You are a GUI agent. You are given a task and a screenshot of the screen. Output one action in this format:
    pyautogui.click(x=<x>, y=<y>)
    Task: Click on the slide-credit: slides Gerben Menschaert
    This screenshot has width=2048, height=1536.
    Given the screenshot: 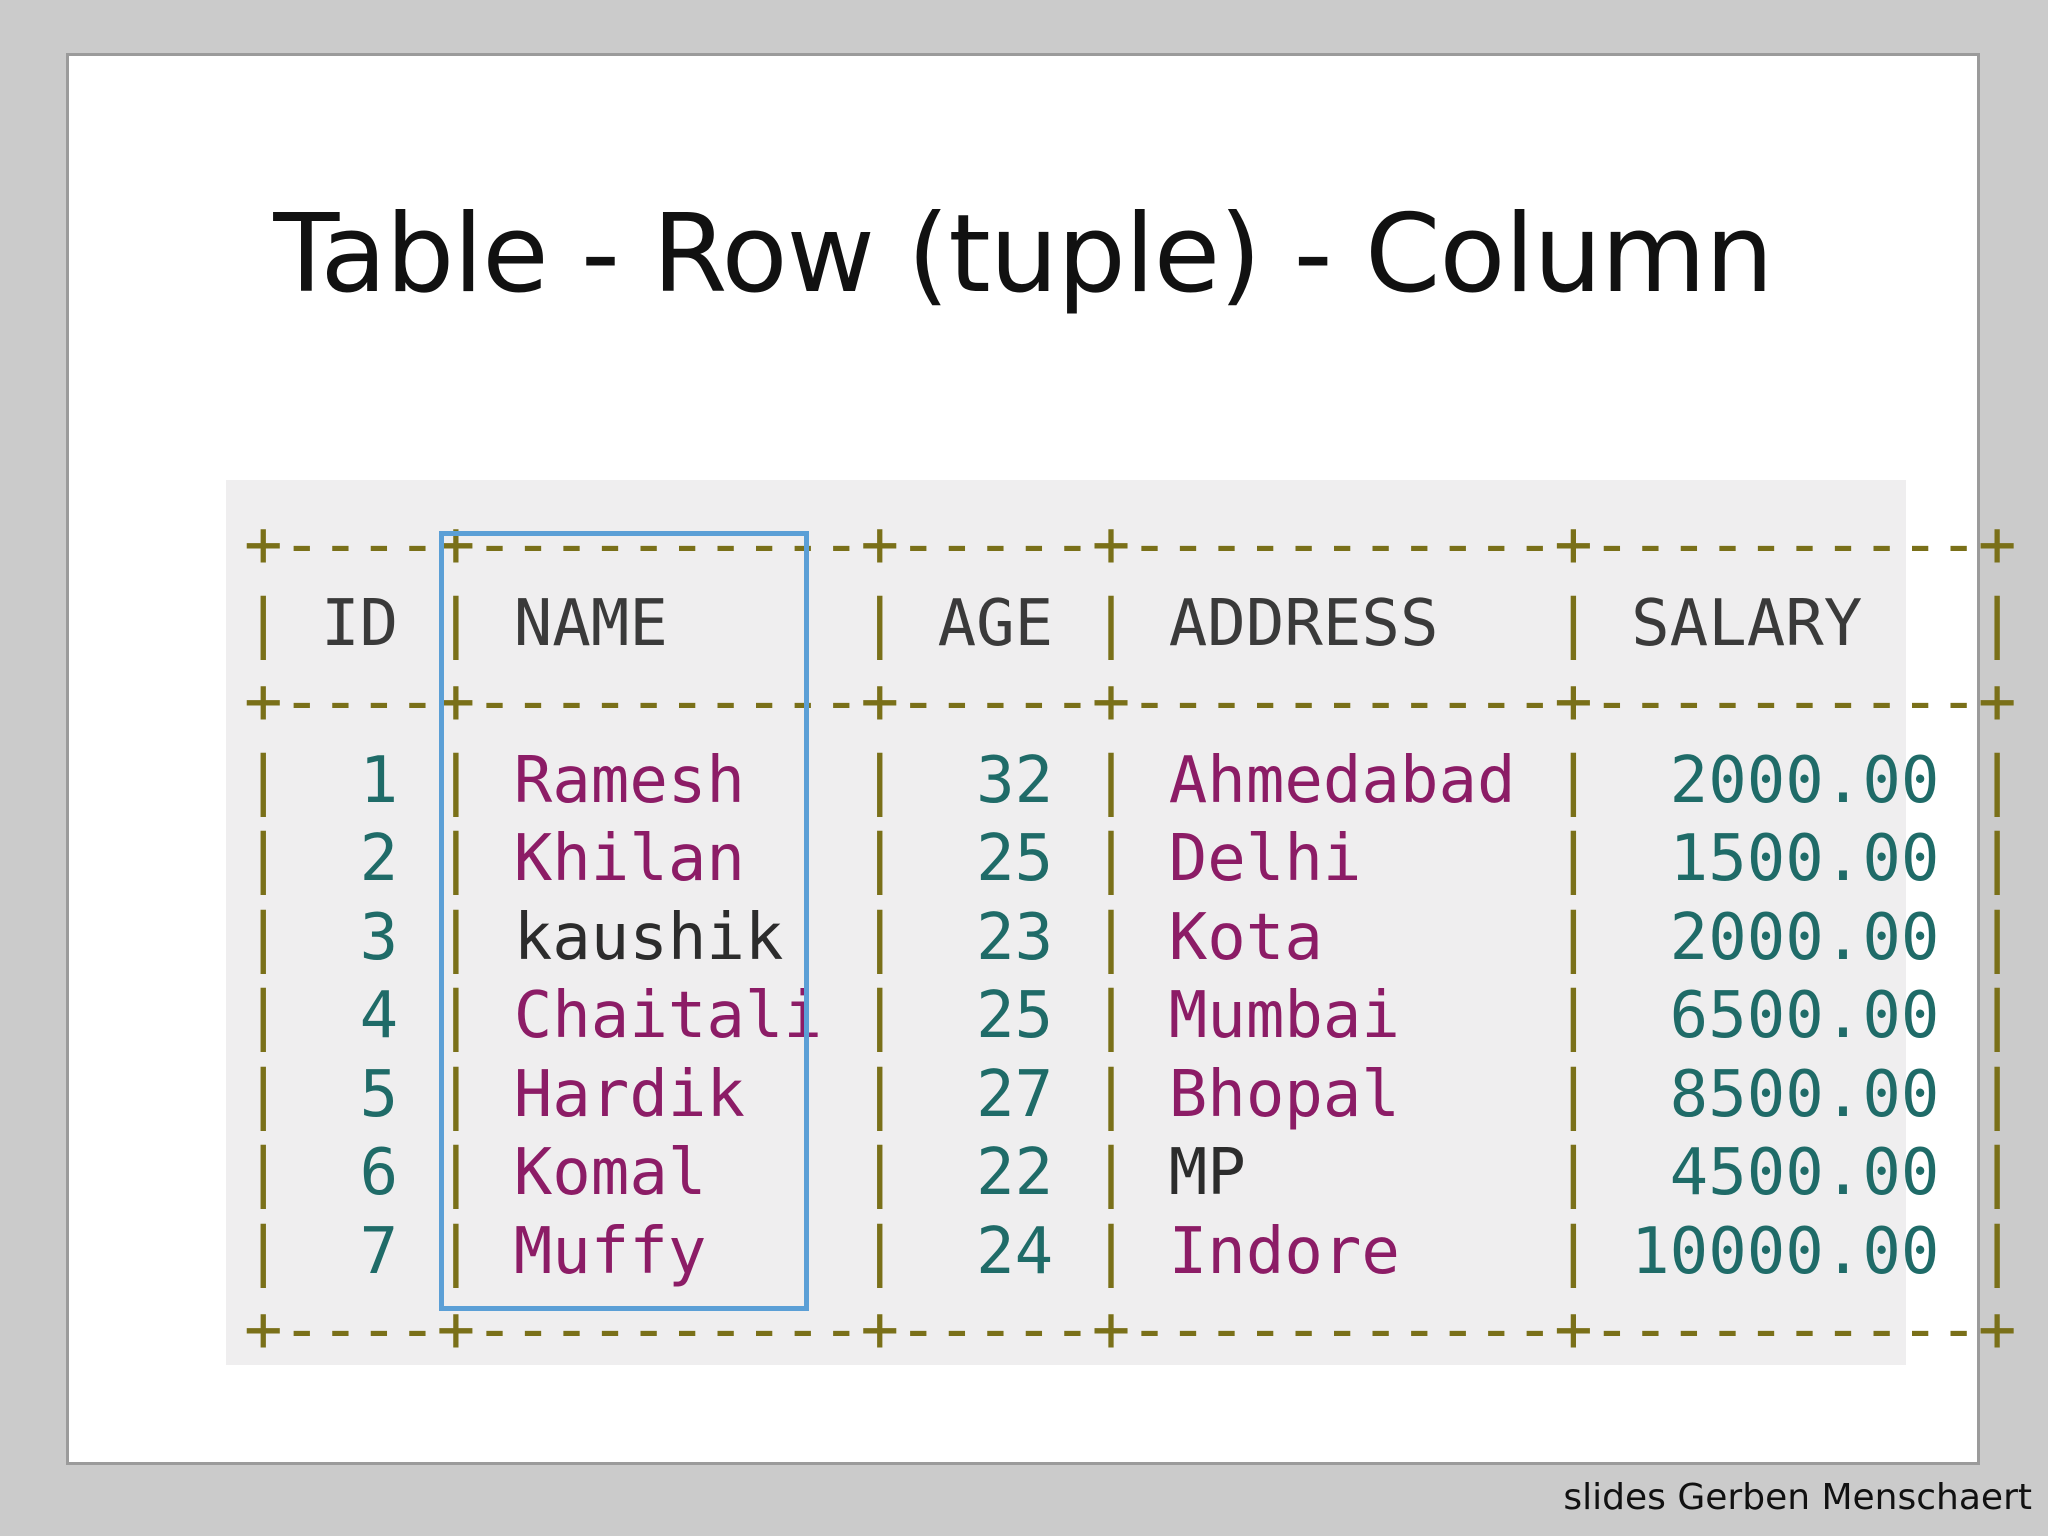 What is the action you would take?
    pyautogui.click(x=1797, y=1497)
    